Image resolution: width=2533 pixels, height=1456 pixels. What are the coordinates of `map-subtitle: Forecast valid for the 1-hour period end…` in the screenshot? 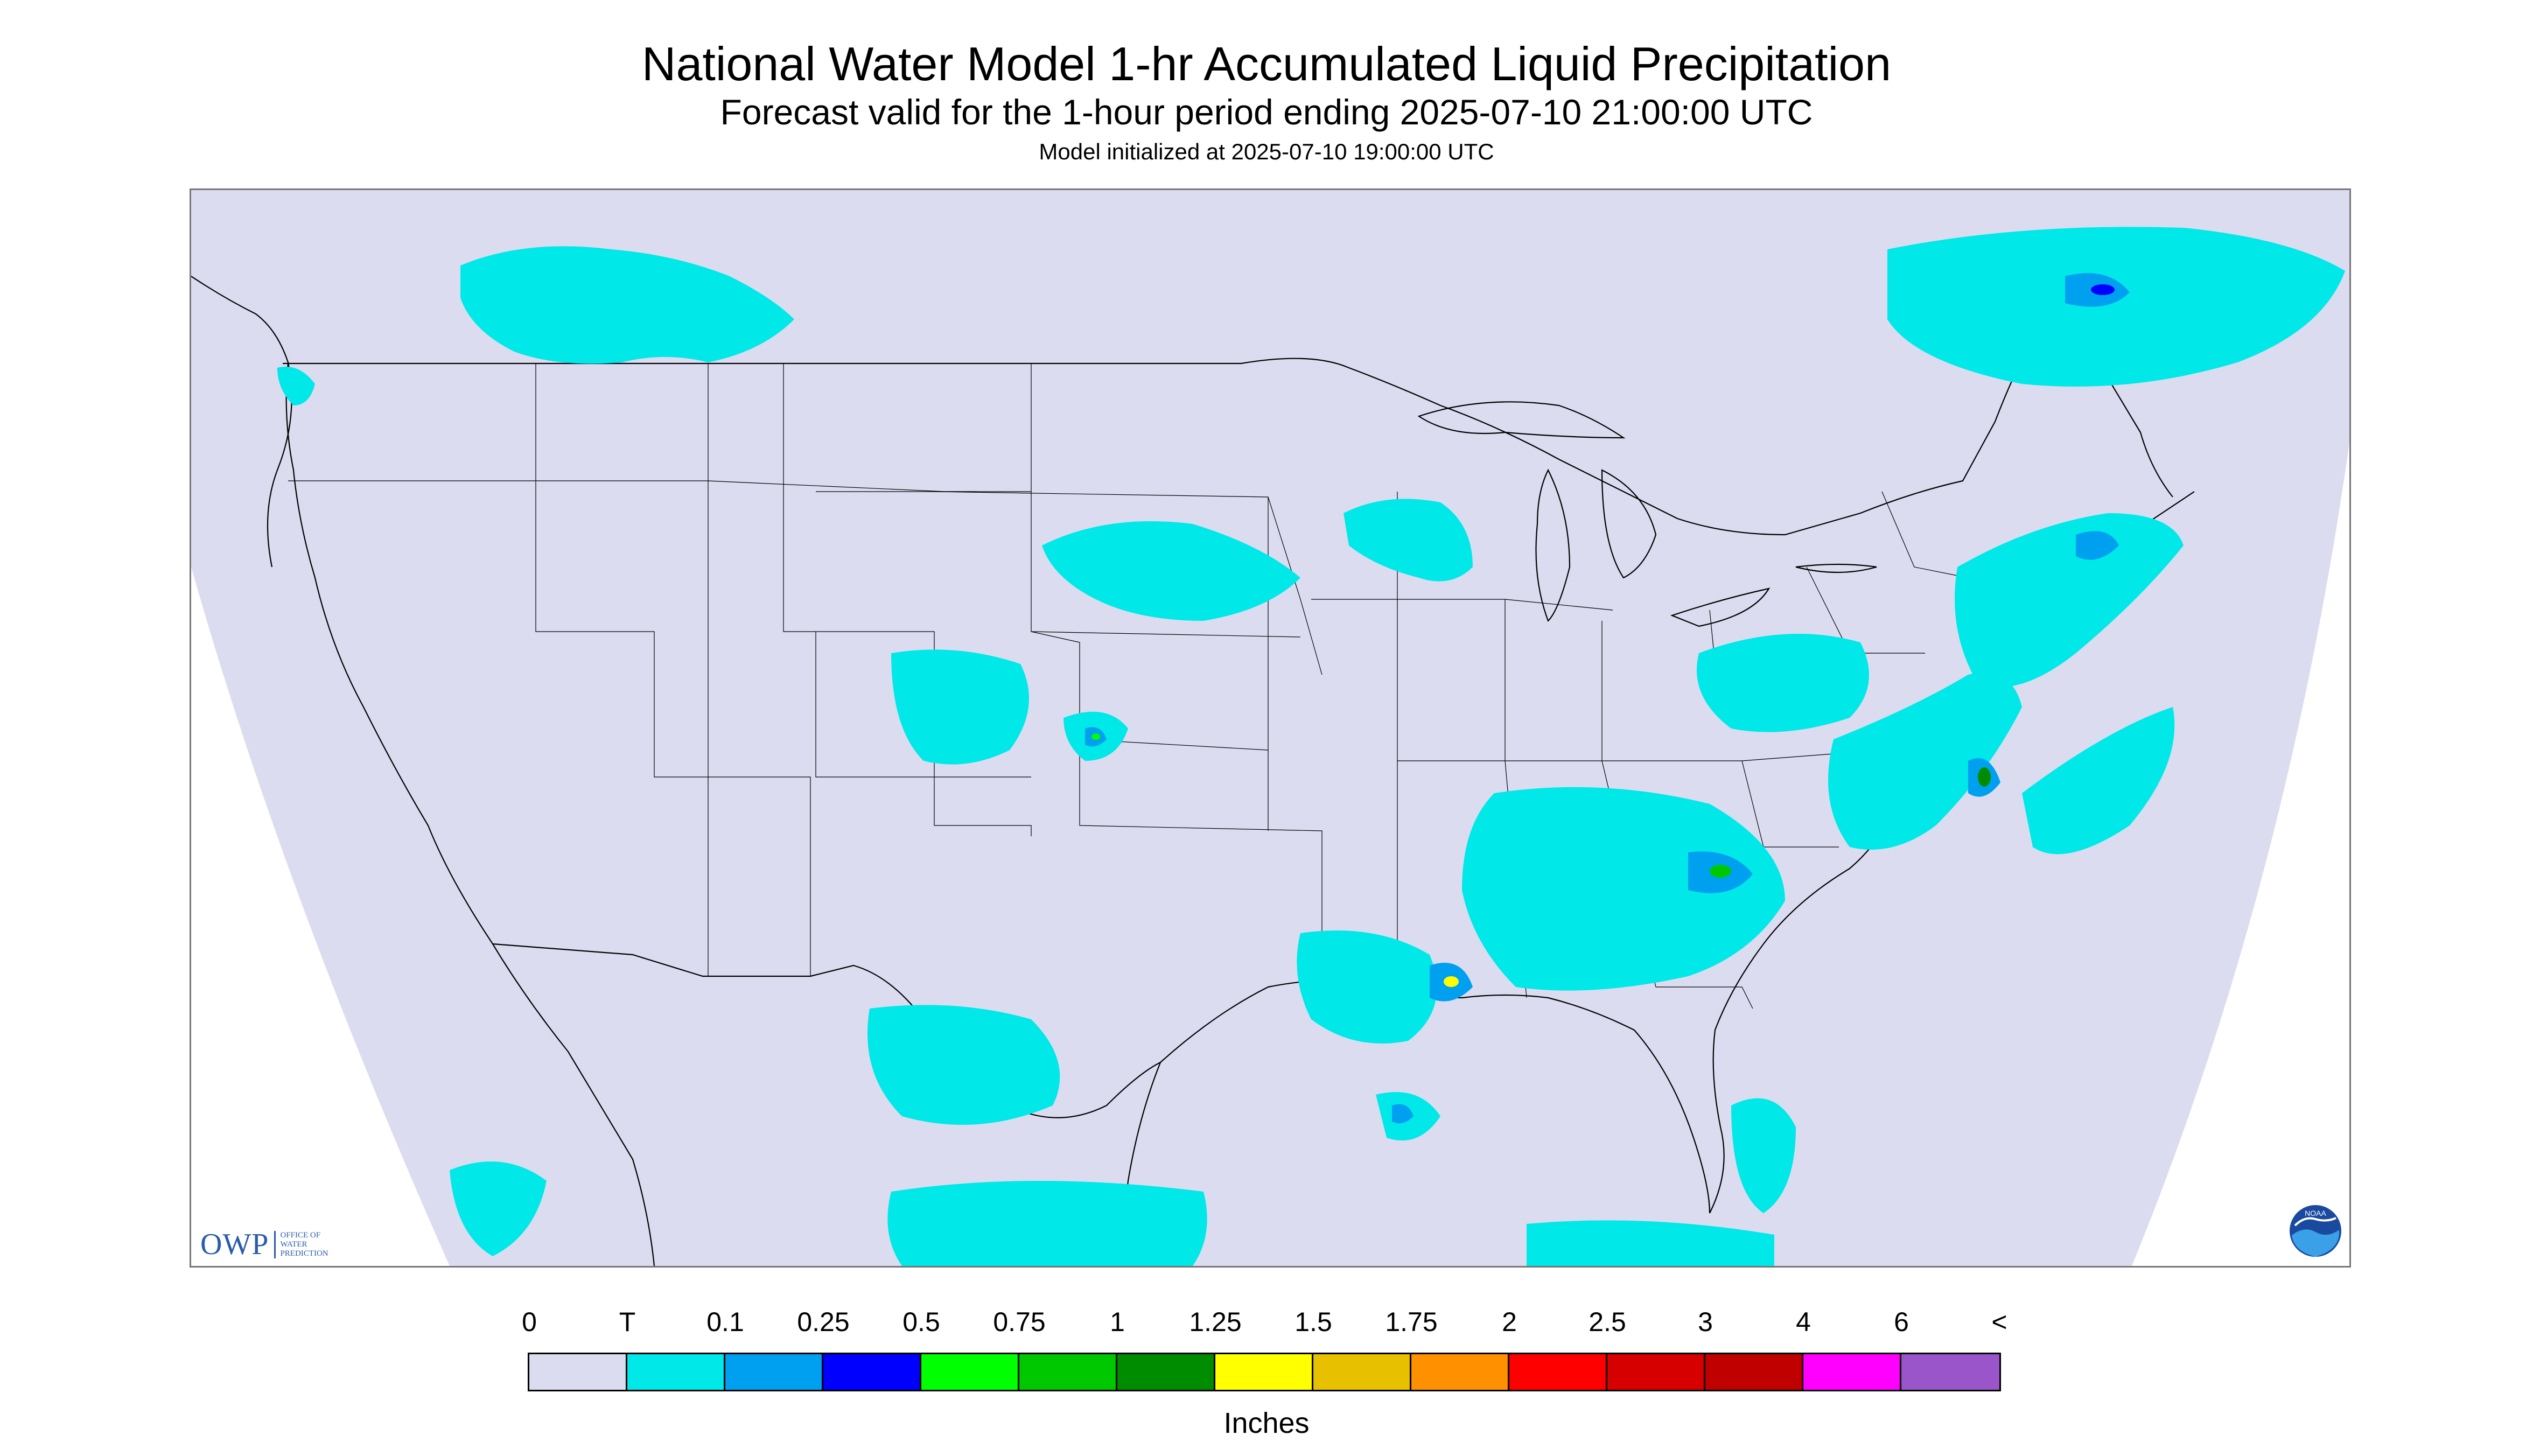 It's located at (1266, 112).